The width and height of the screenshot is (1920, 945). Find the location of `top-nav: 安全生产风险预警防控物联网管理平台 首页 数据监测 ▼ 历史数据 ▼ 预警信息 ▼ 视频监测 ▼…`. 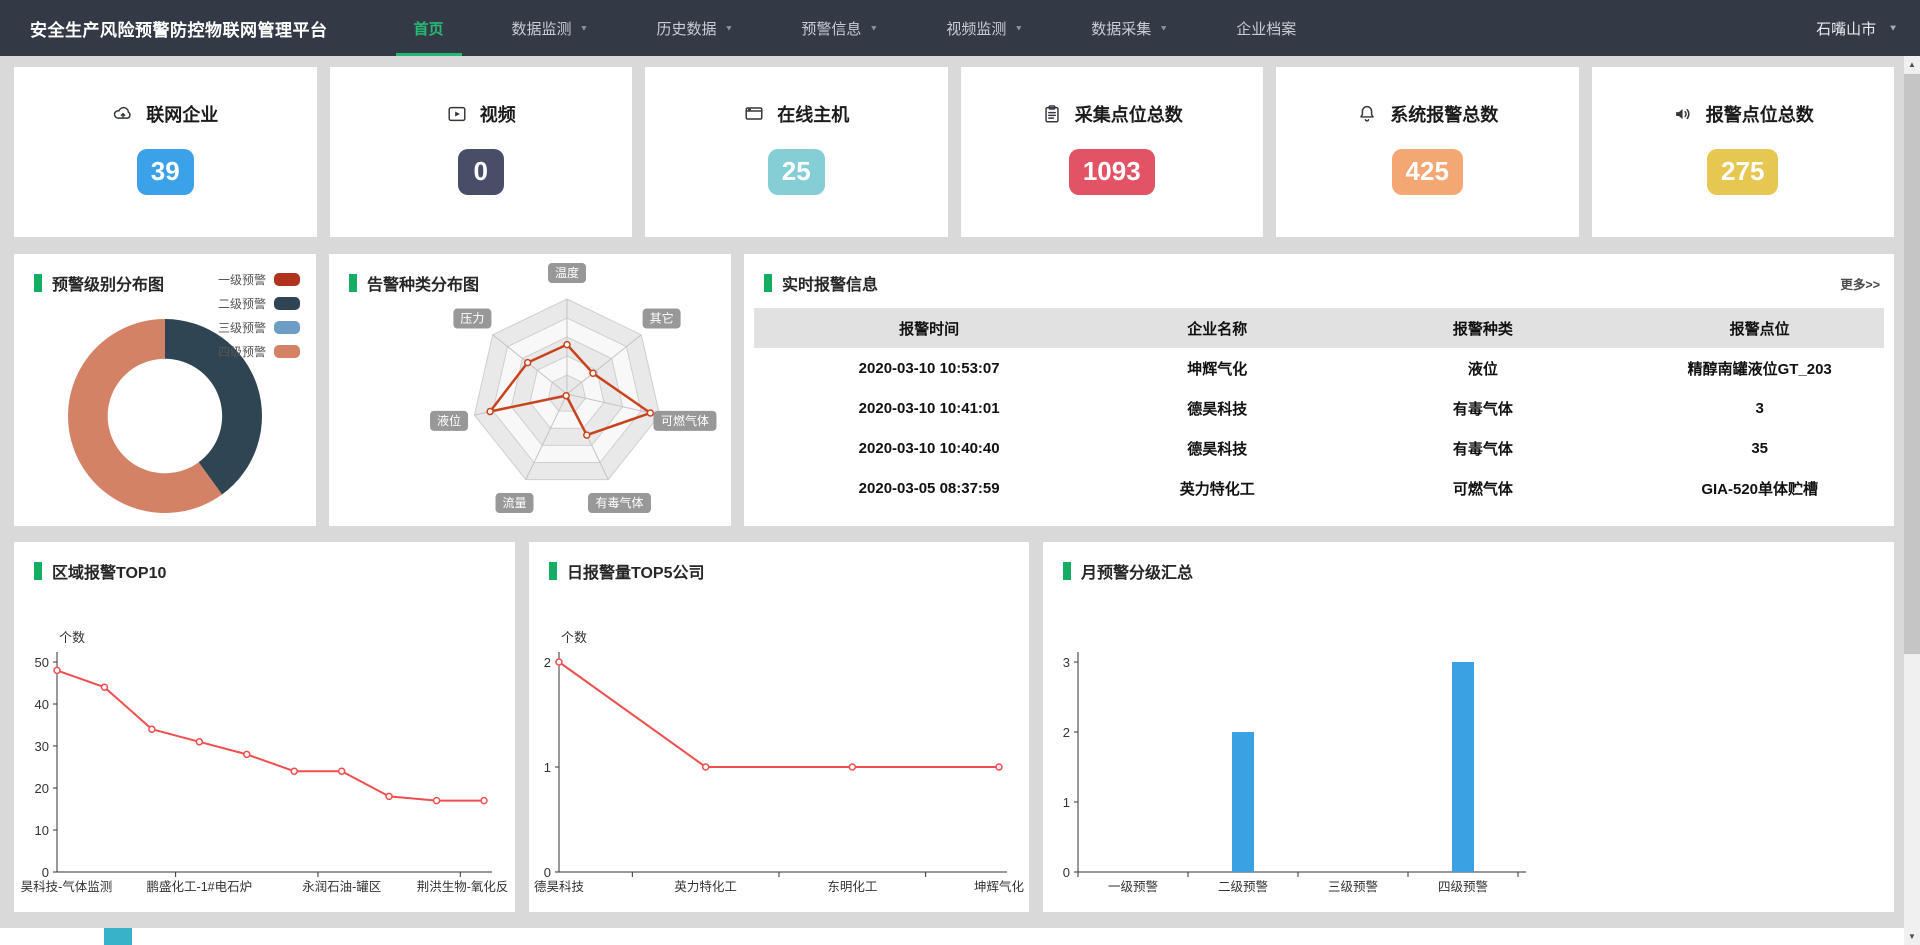

top-nav: 安全生产风险预警防控物联网管理平台 首页 数据监测 ▼ 历史数据 ▼ 预警信息 ▼ 视频监测 ▼… is located at coordinates (960, 28).